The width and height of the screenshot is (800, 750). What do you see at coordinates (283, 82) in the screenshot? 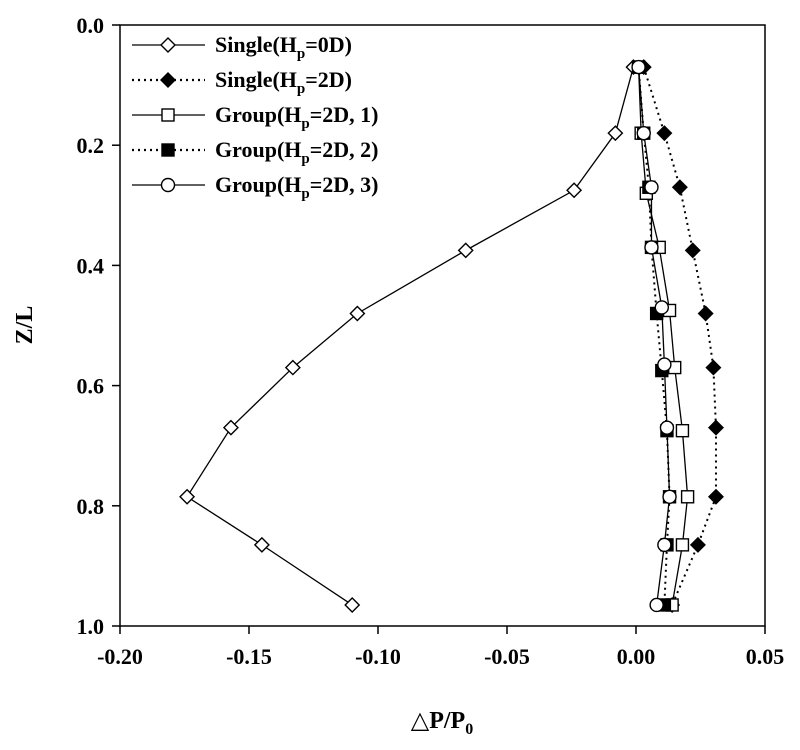
I see `legend-label-1: Single(Hp=2D)` at bounding box center [283, 82].